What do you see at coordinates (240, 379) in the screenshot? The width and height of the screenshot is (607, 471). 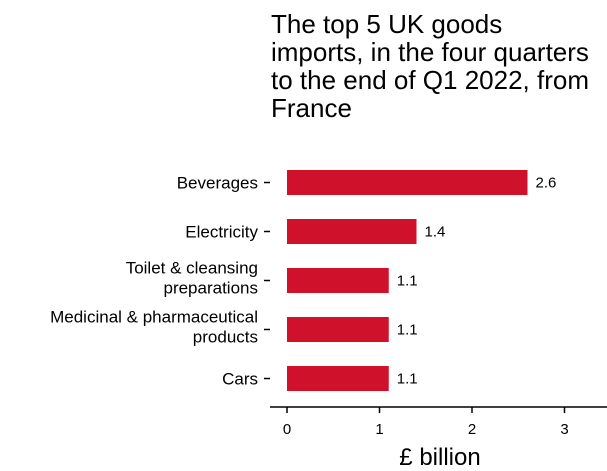 I see `category-label: Cars` at bounding box center [240, 379].